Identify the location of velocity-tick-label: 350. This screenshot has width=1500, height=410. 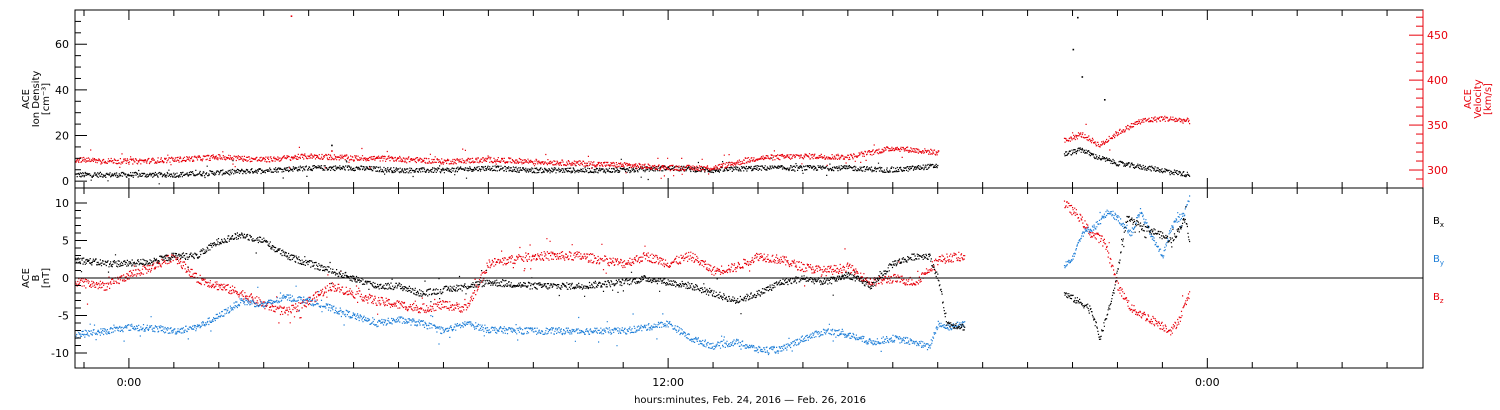
(1437, 125).